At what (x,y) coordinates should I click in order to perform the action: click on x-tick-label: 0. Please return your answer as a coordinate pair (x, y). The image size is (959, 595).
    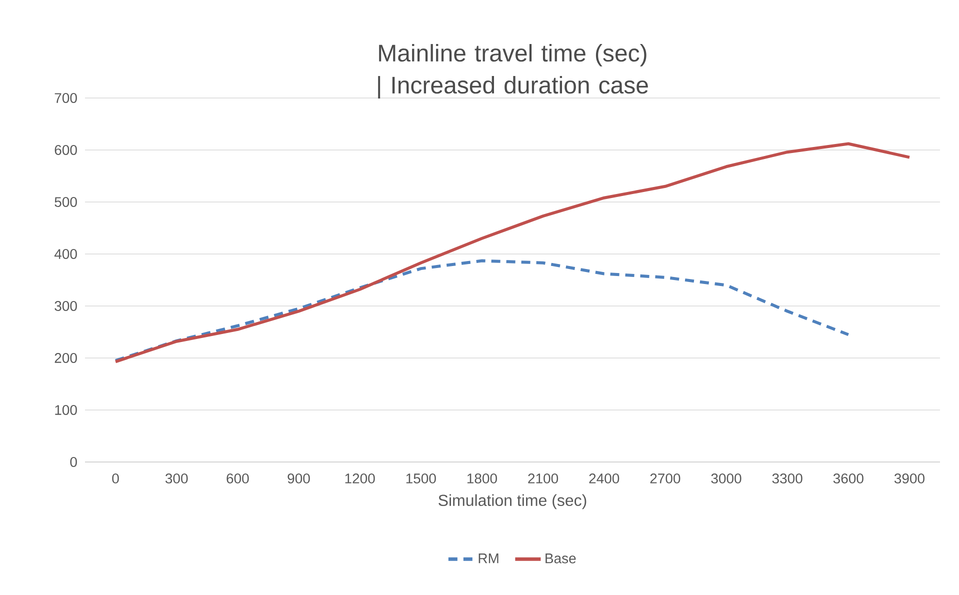
    Looking at the image, I should click on (115, 479).